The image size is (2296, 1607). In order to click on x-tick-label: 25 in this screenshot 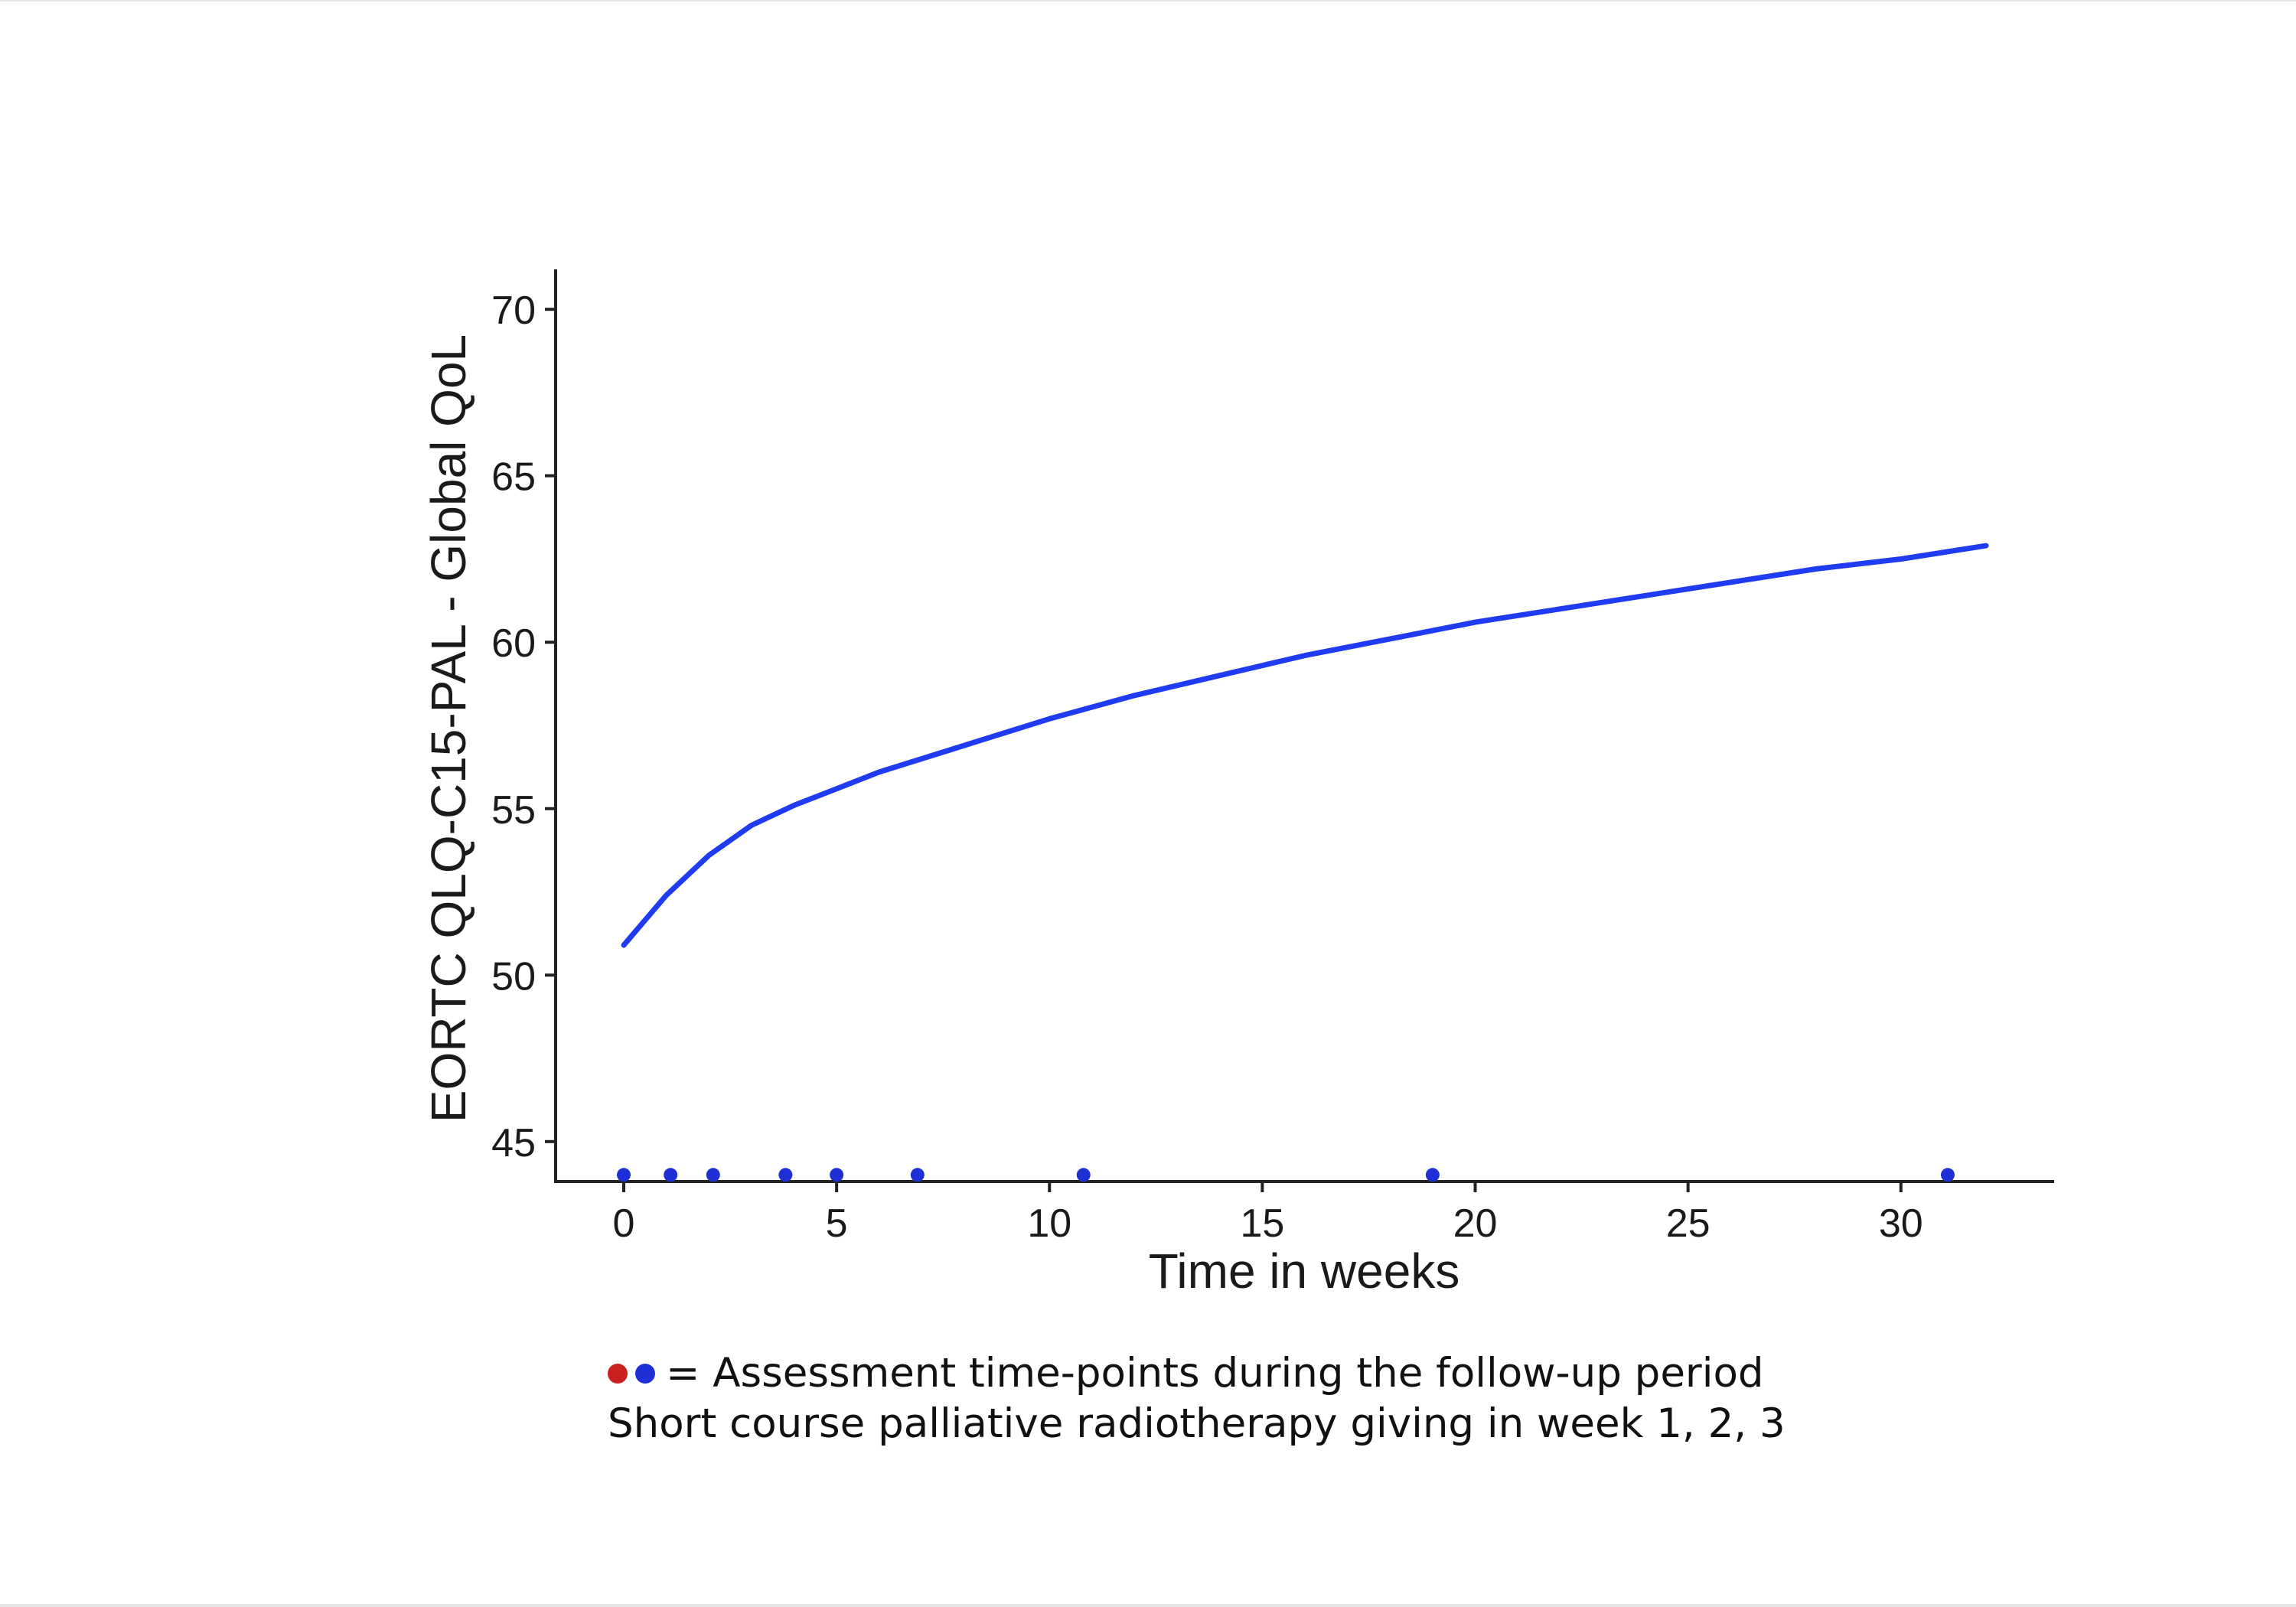, I will do `click(1688, 1223)`.